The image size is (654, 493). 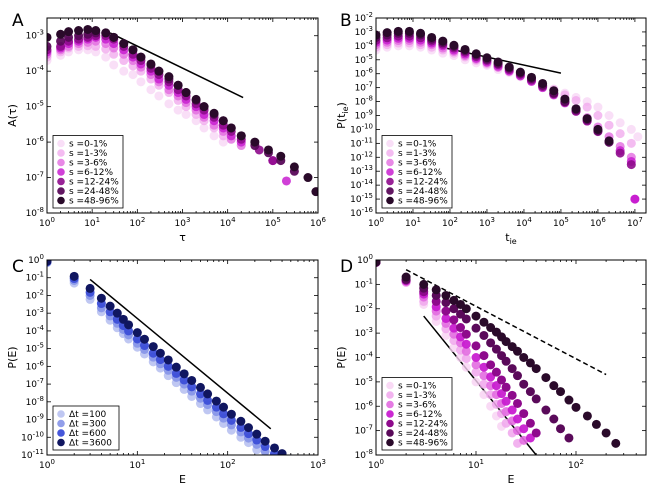 I want to click on legend-entry: s =24-48%, so click(x=423, y=434).